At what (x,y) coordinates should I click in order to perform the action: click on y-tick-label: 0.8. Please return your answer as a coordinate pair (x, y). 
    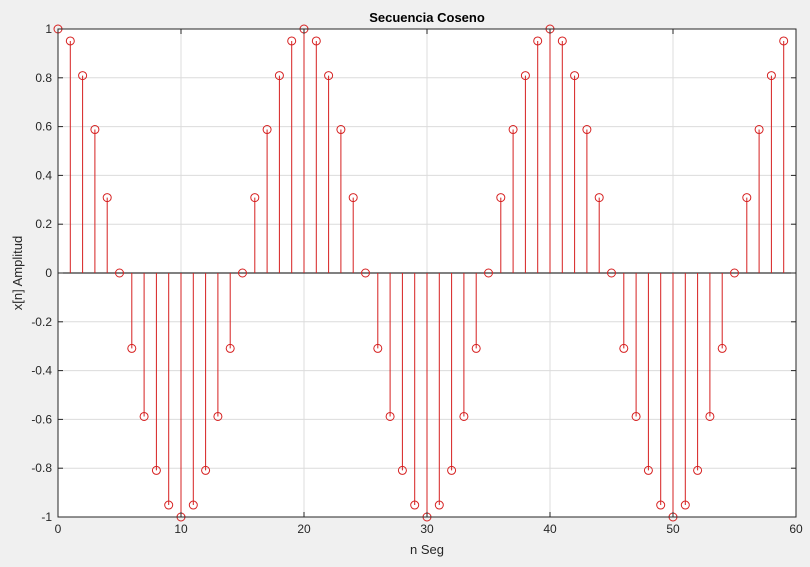
    Looking at the image, I should click on (43, 78).